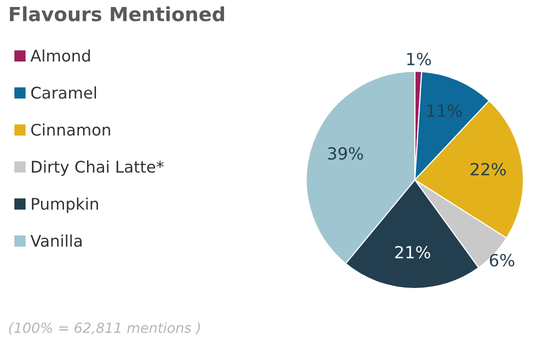 Image resolution: width=543 pixels, height=350 pixels. I want to click on legend-label: Vanilla, so click(56, 240).